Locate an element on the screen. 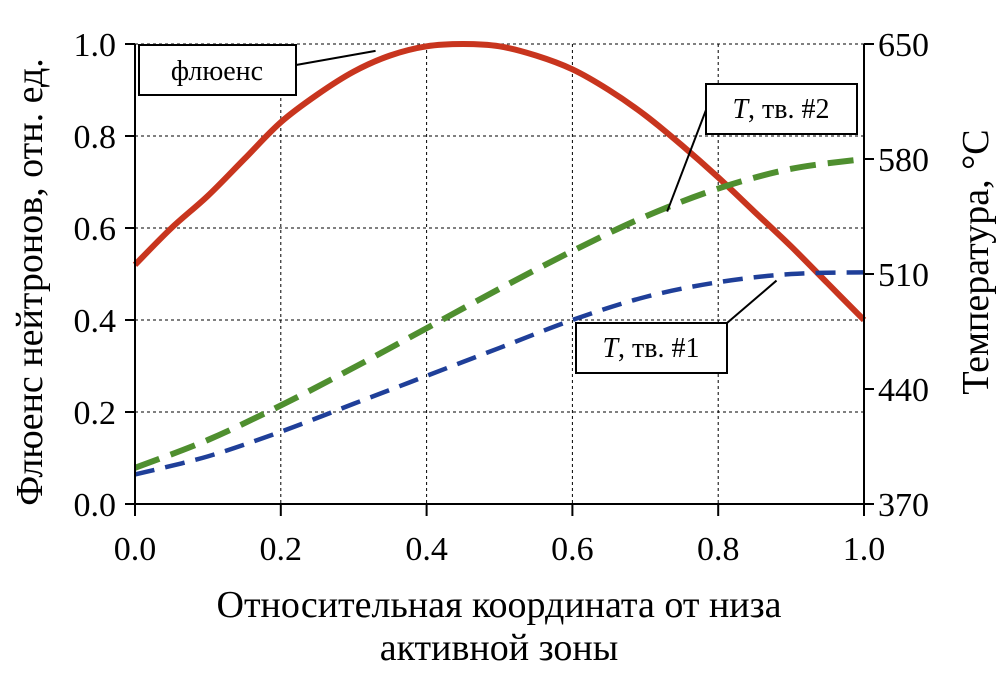  x-tick-label: 1.0 is located at coordinates (864, 549).